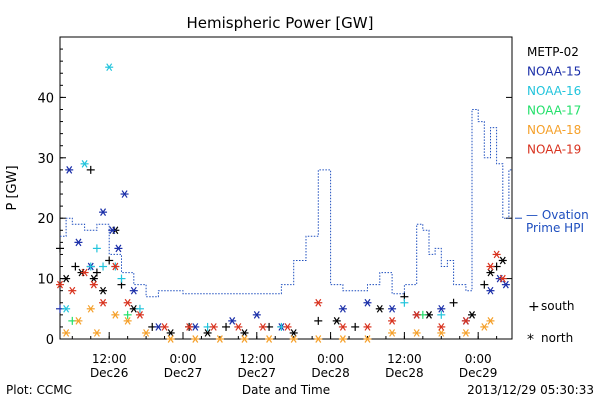 The height and width of the screenshot is (400, 600). I want to click on y-tick-label: 0, so click(50, 340).